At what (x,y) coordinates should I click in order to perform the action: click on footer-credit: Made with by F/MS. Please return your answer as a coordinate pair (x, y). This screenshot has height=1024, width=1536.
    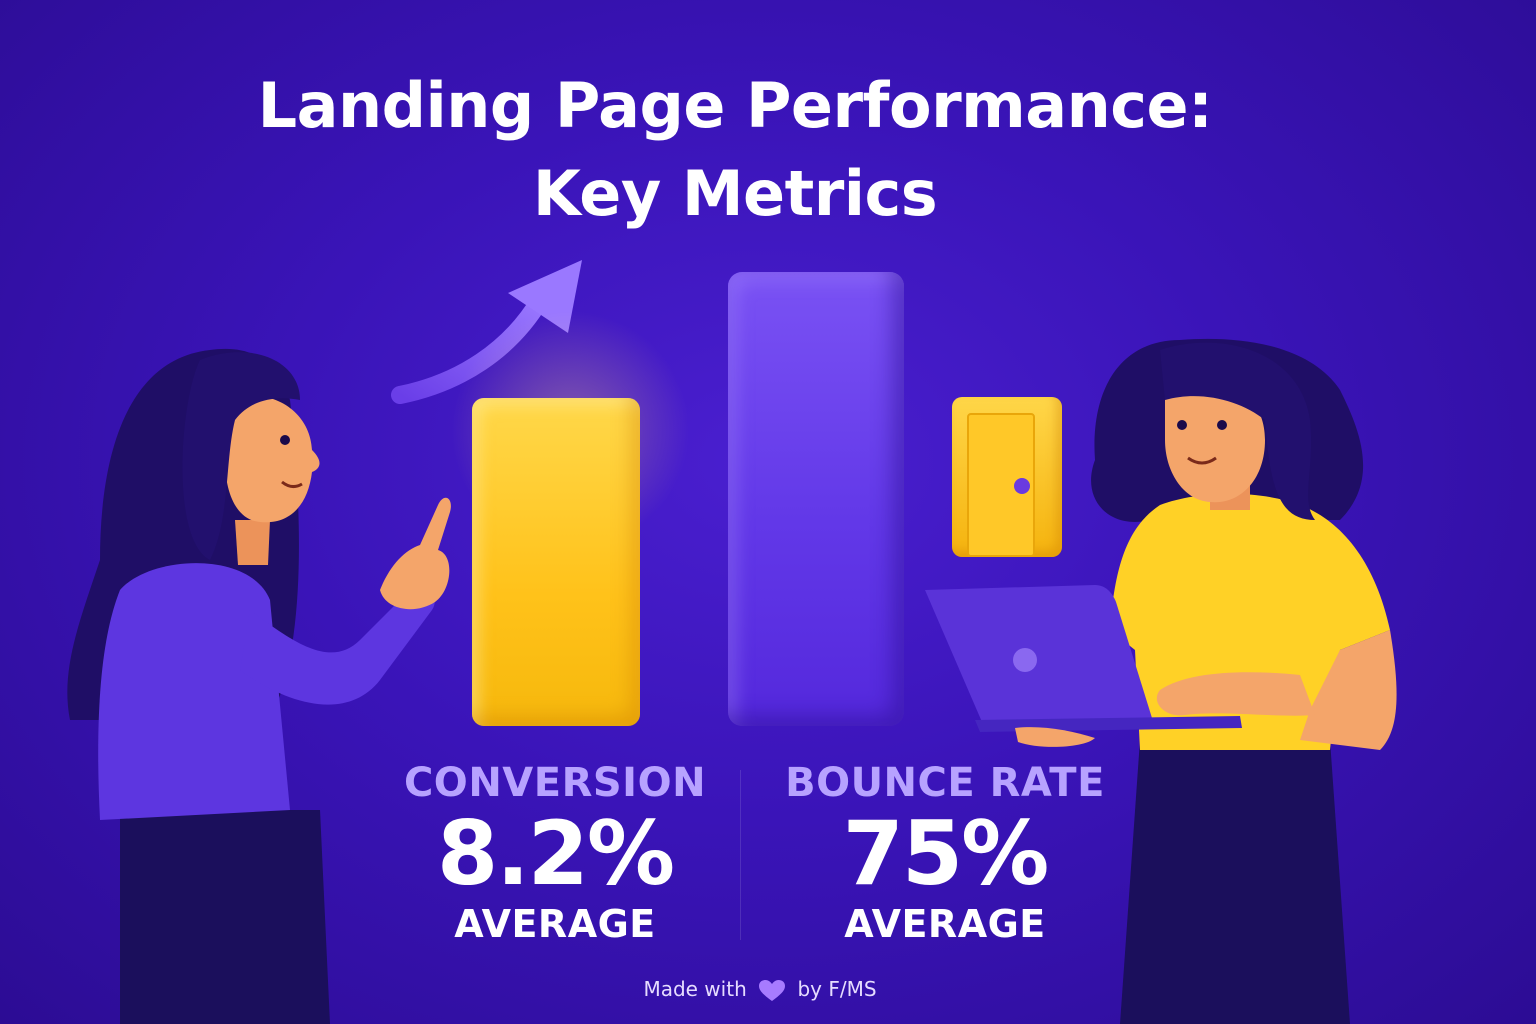
    Looking at the image, I should click on (760, 989).